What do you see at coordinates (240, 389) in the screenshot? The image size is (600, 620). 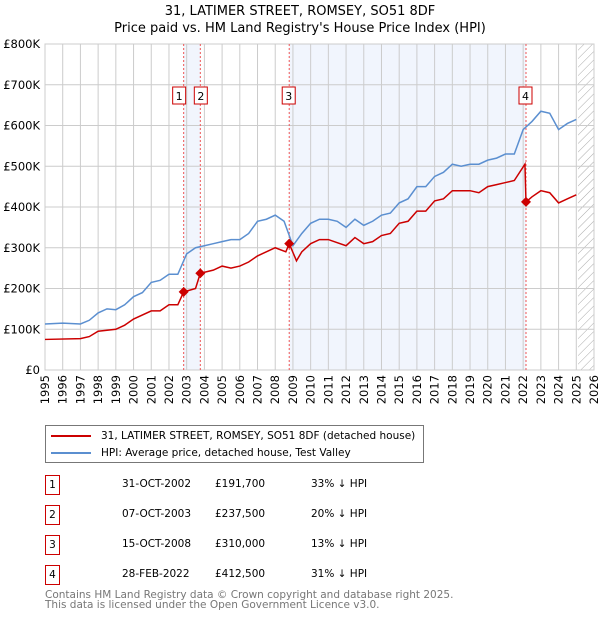 I see `x-tick-label: 2006` at bounding box center [240, 389].